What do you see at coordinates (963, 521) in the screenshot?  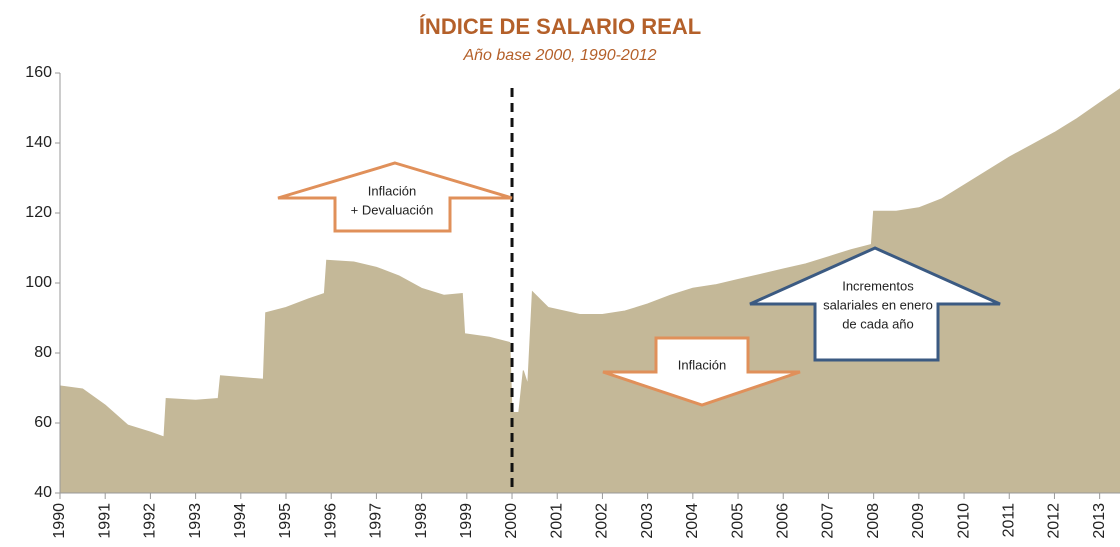 I see `x-tick-label: 2010` at bounding box center [963, 521].